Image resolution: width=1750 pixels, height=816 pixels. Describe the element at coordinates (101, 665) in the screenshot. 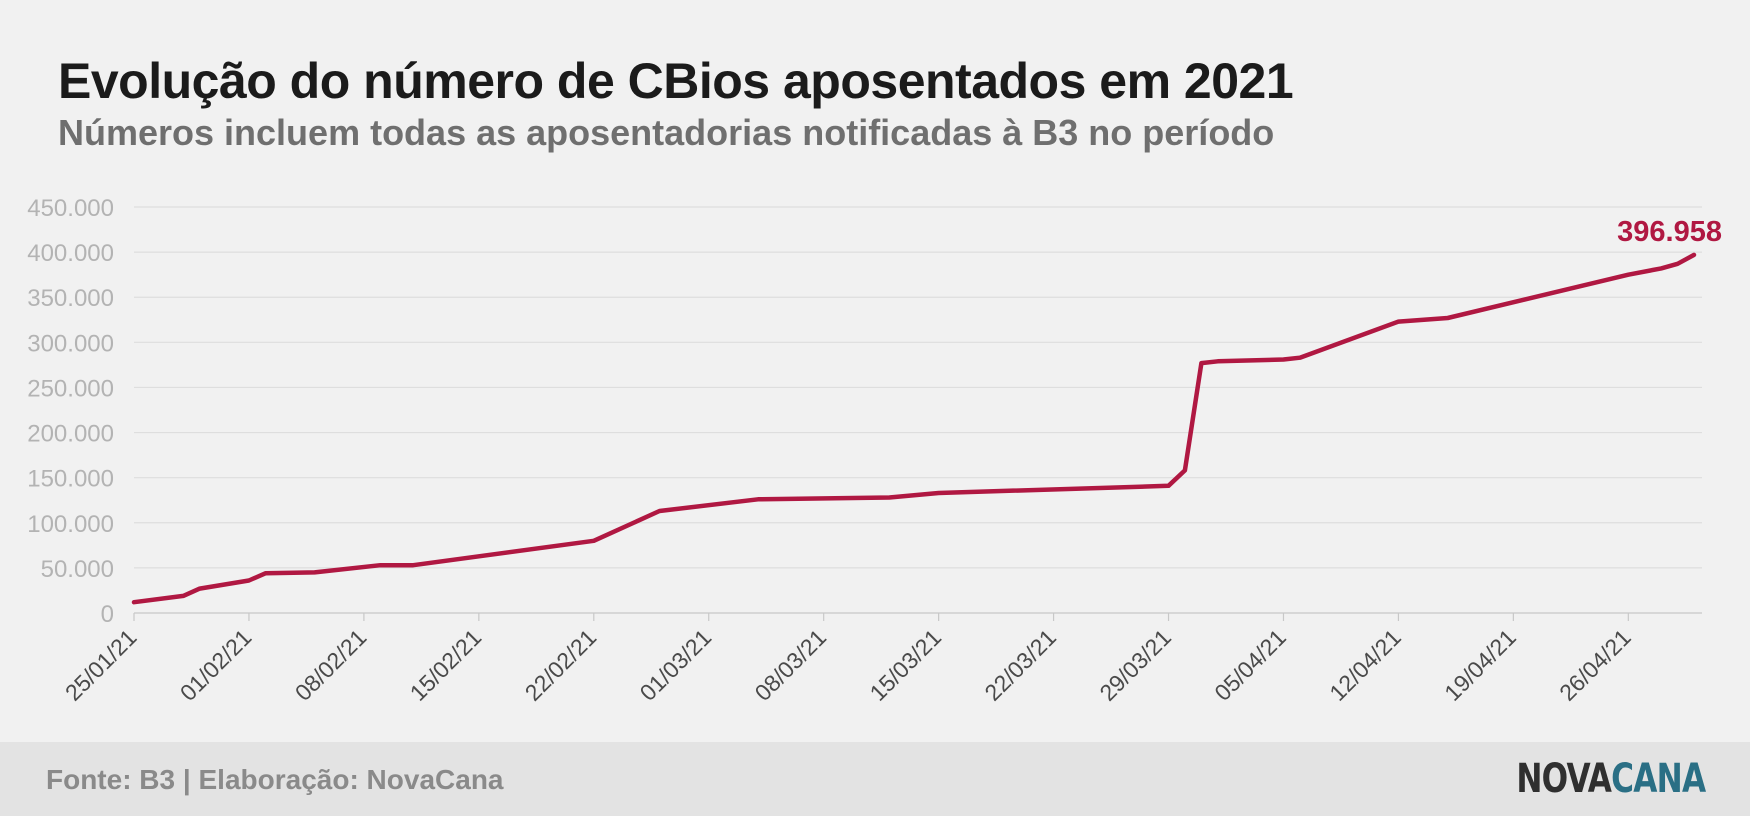

I see `x-tick-label: 25/01/21` at that location.